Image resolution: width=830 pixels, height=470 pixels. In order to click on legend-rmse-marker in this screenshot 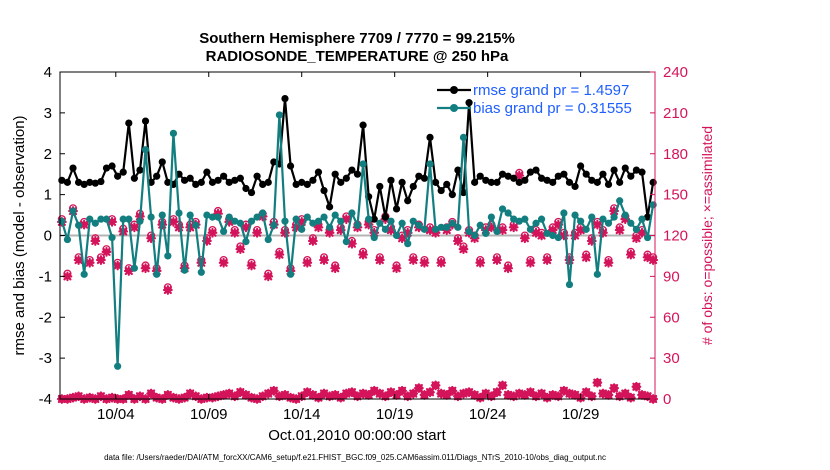, I will do `click(454, 90)`.